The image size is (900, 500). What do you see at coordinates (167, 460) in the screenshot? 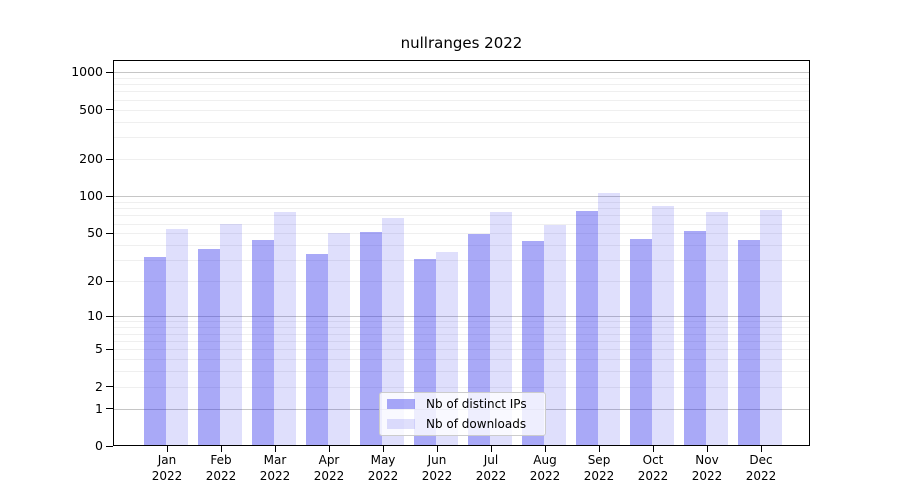
I see `x-tick-label-jan-month: Jan` at bounding box center [167, 460].